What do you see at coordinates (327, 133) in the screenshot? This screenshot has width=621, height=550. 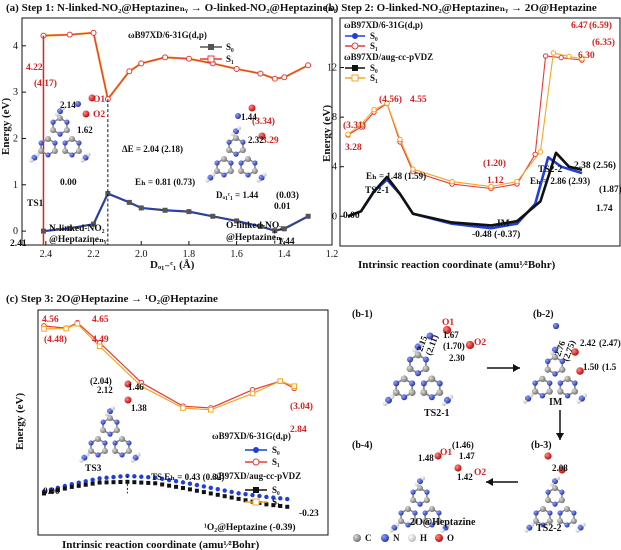 I see `panel-b-ylabel: Energy (eV)` at bounding box center [327, 133].